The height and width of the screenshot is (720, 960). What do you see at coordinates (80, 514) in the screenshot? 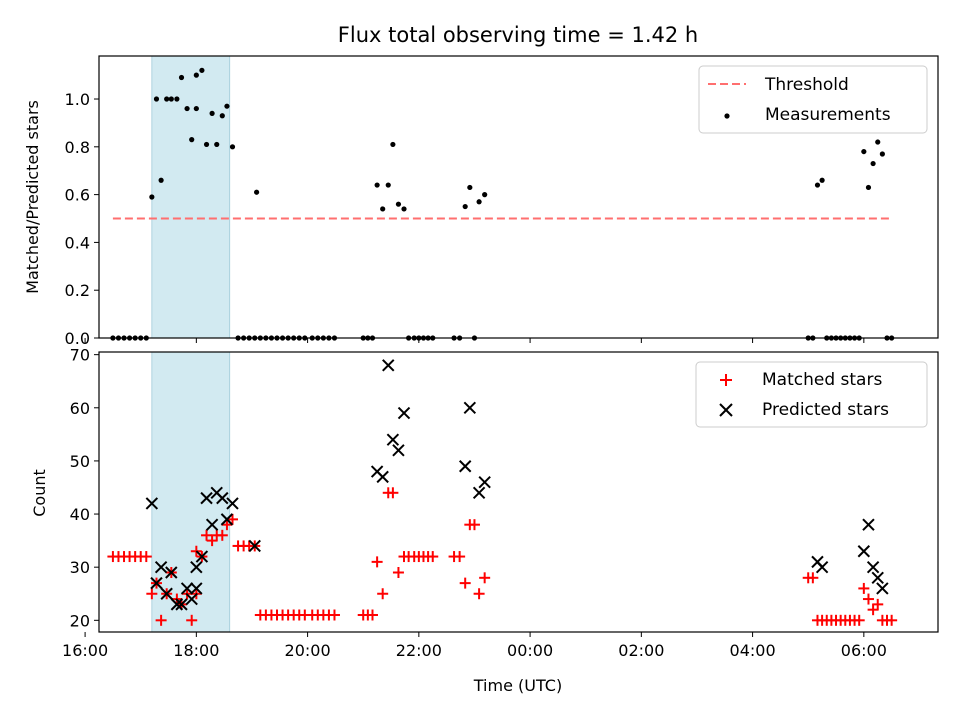
I see `y-tick-label: 40` at bounding box center [80, 514].